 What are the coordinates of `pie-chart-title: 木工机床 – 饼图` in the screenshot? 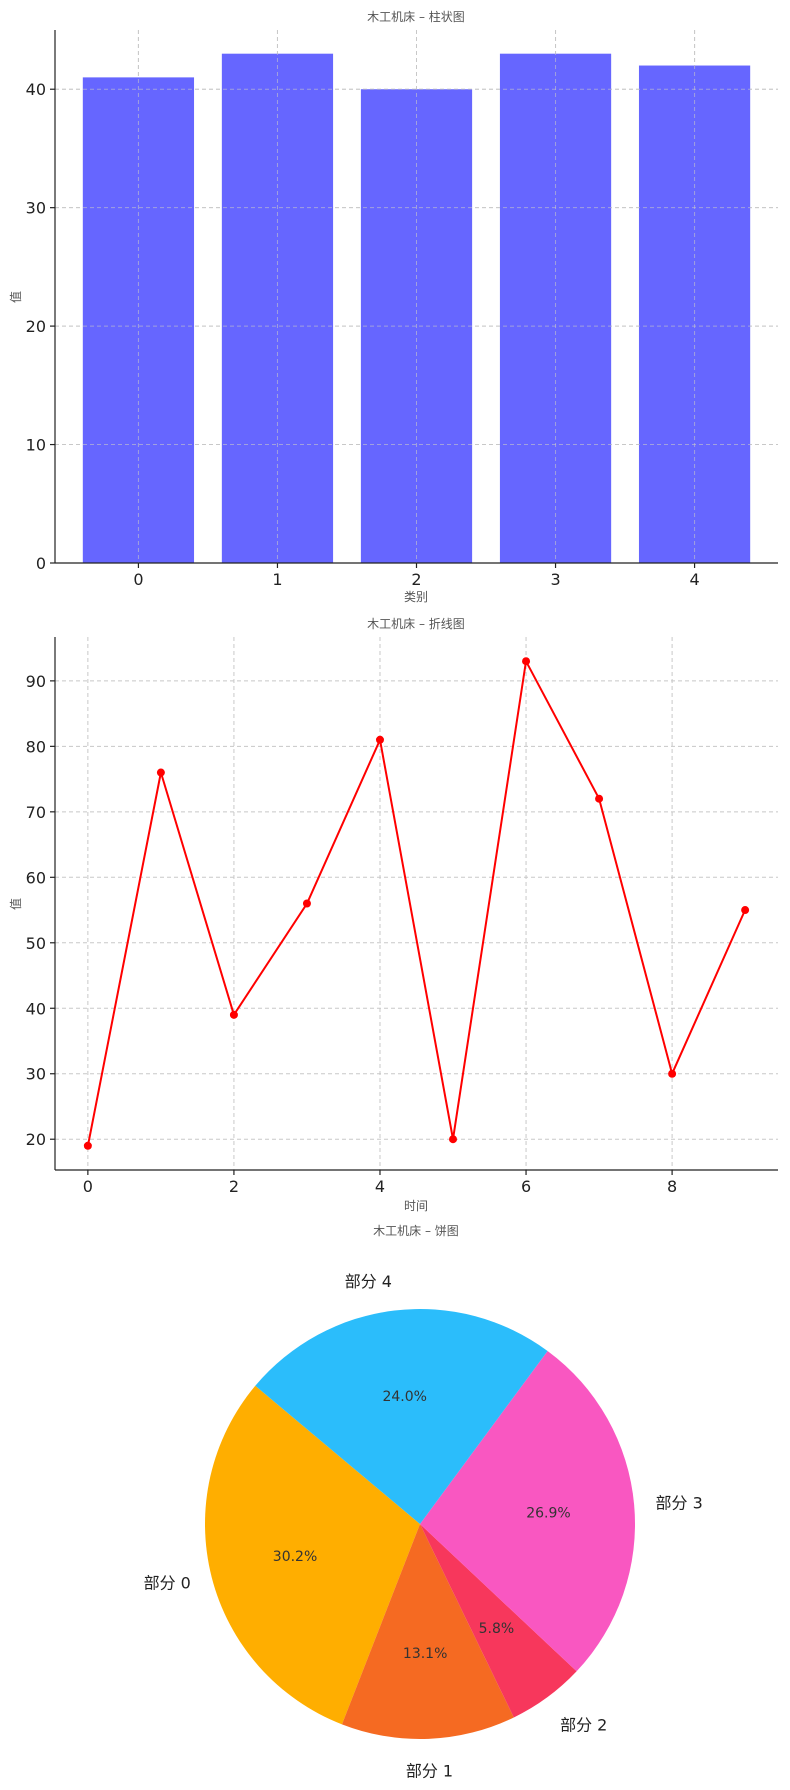 It's located at (416, 1231).